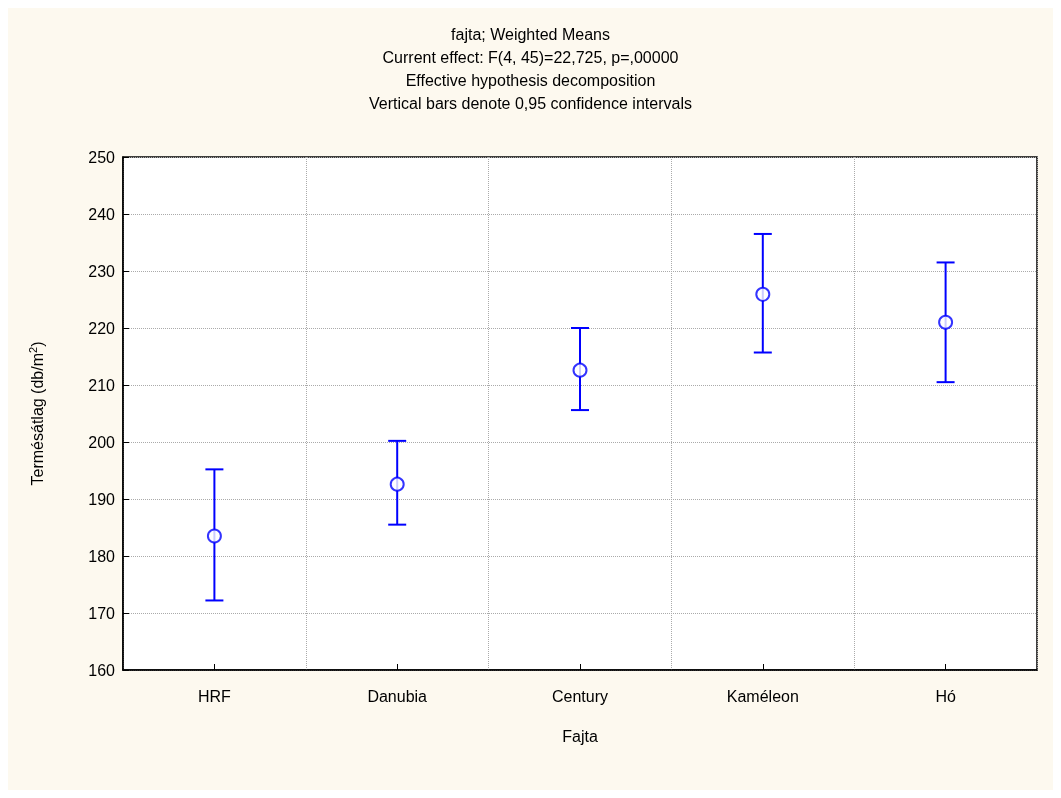 This screenshot has height=798, width=1061. I want to click on x-tick-label: Century, so click(580, 696).